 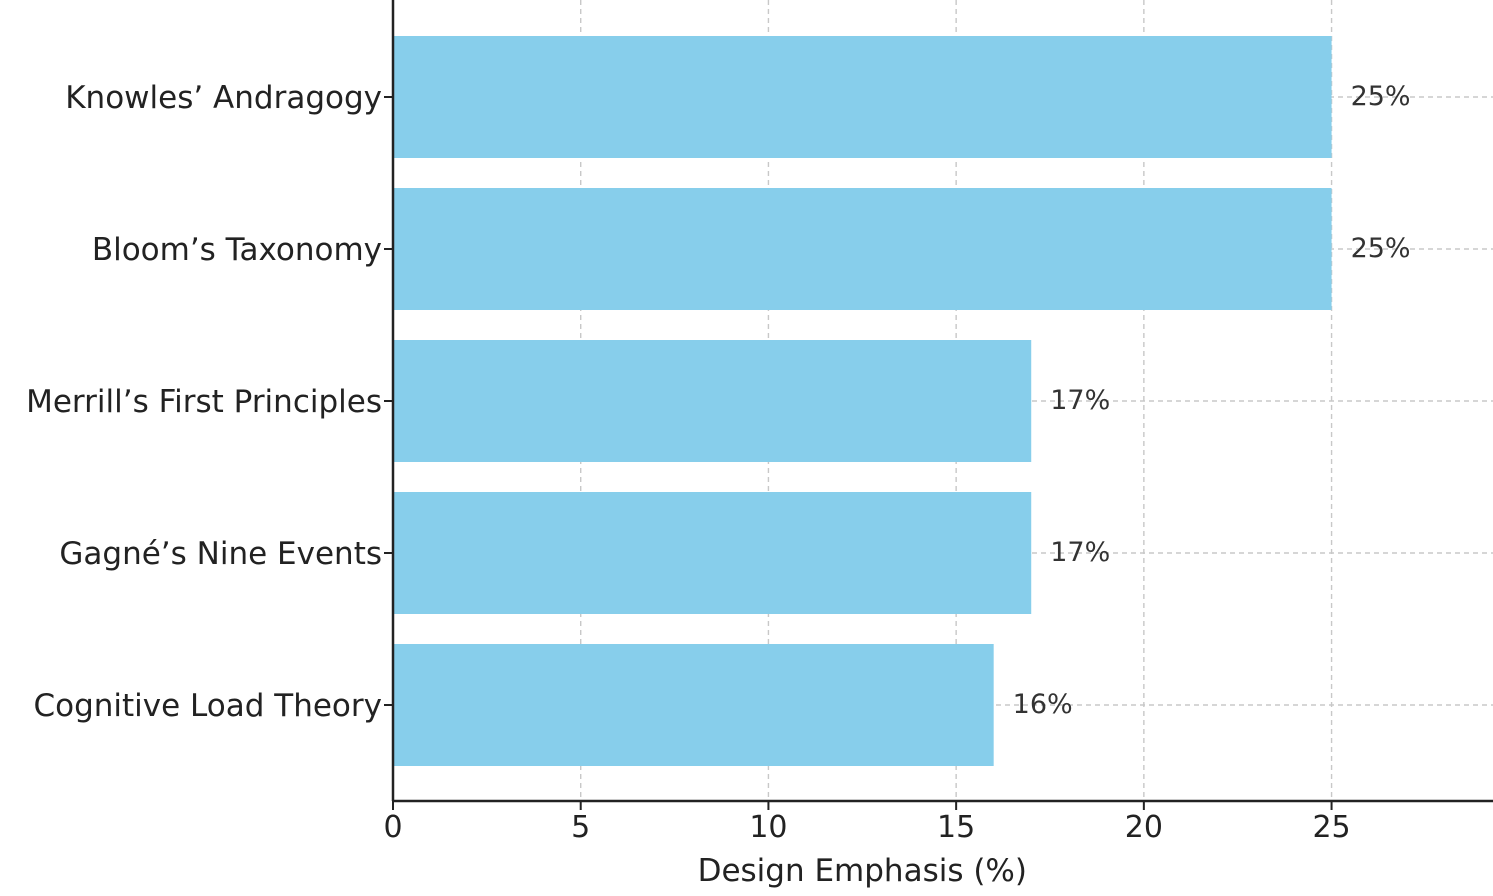 What do you see at coordinates (956, 827) in the screenshot?
I see `x-tick-label: 15` at bounding box center [956, 827].